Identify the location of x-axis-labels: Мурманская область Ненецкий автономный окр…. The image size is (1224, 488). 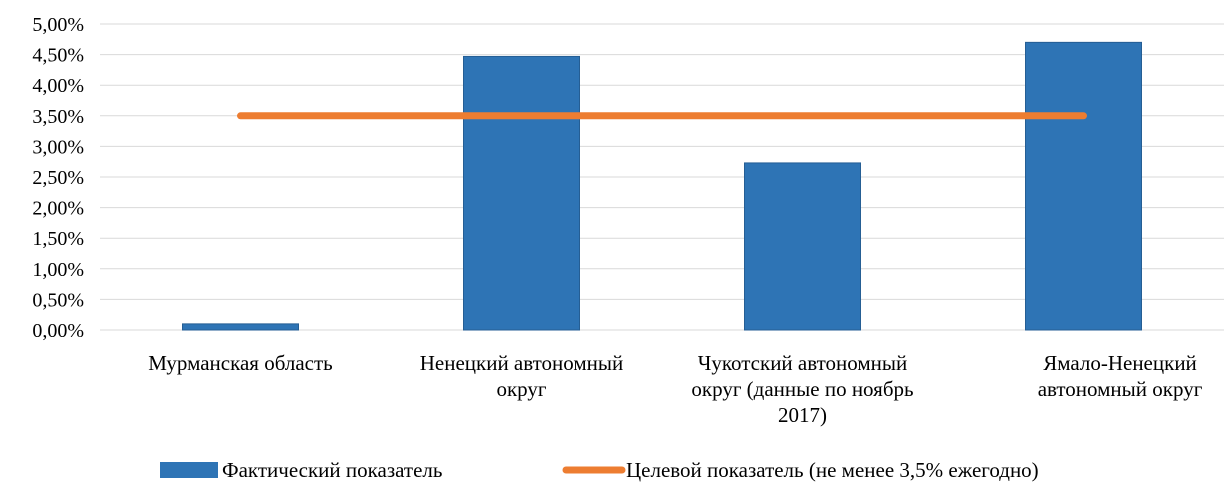
(675, 389).